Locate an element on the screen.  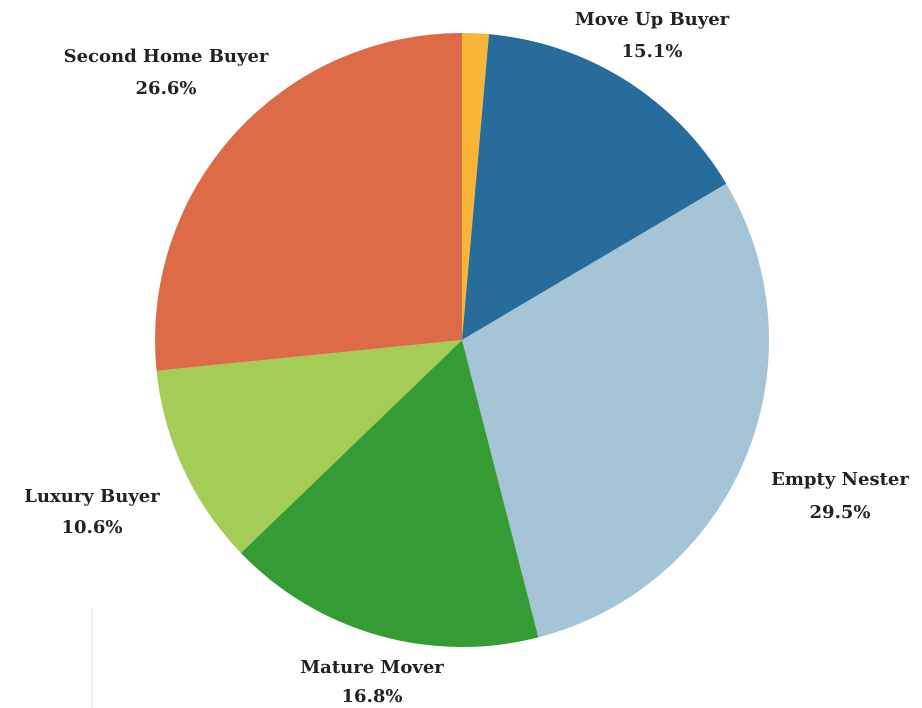
slice-value: 16.8% is located at coordinates (372, 696).